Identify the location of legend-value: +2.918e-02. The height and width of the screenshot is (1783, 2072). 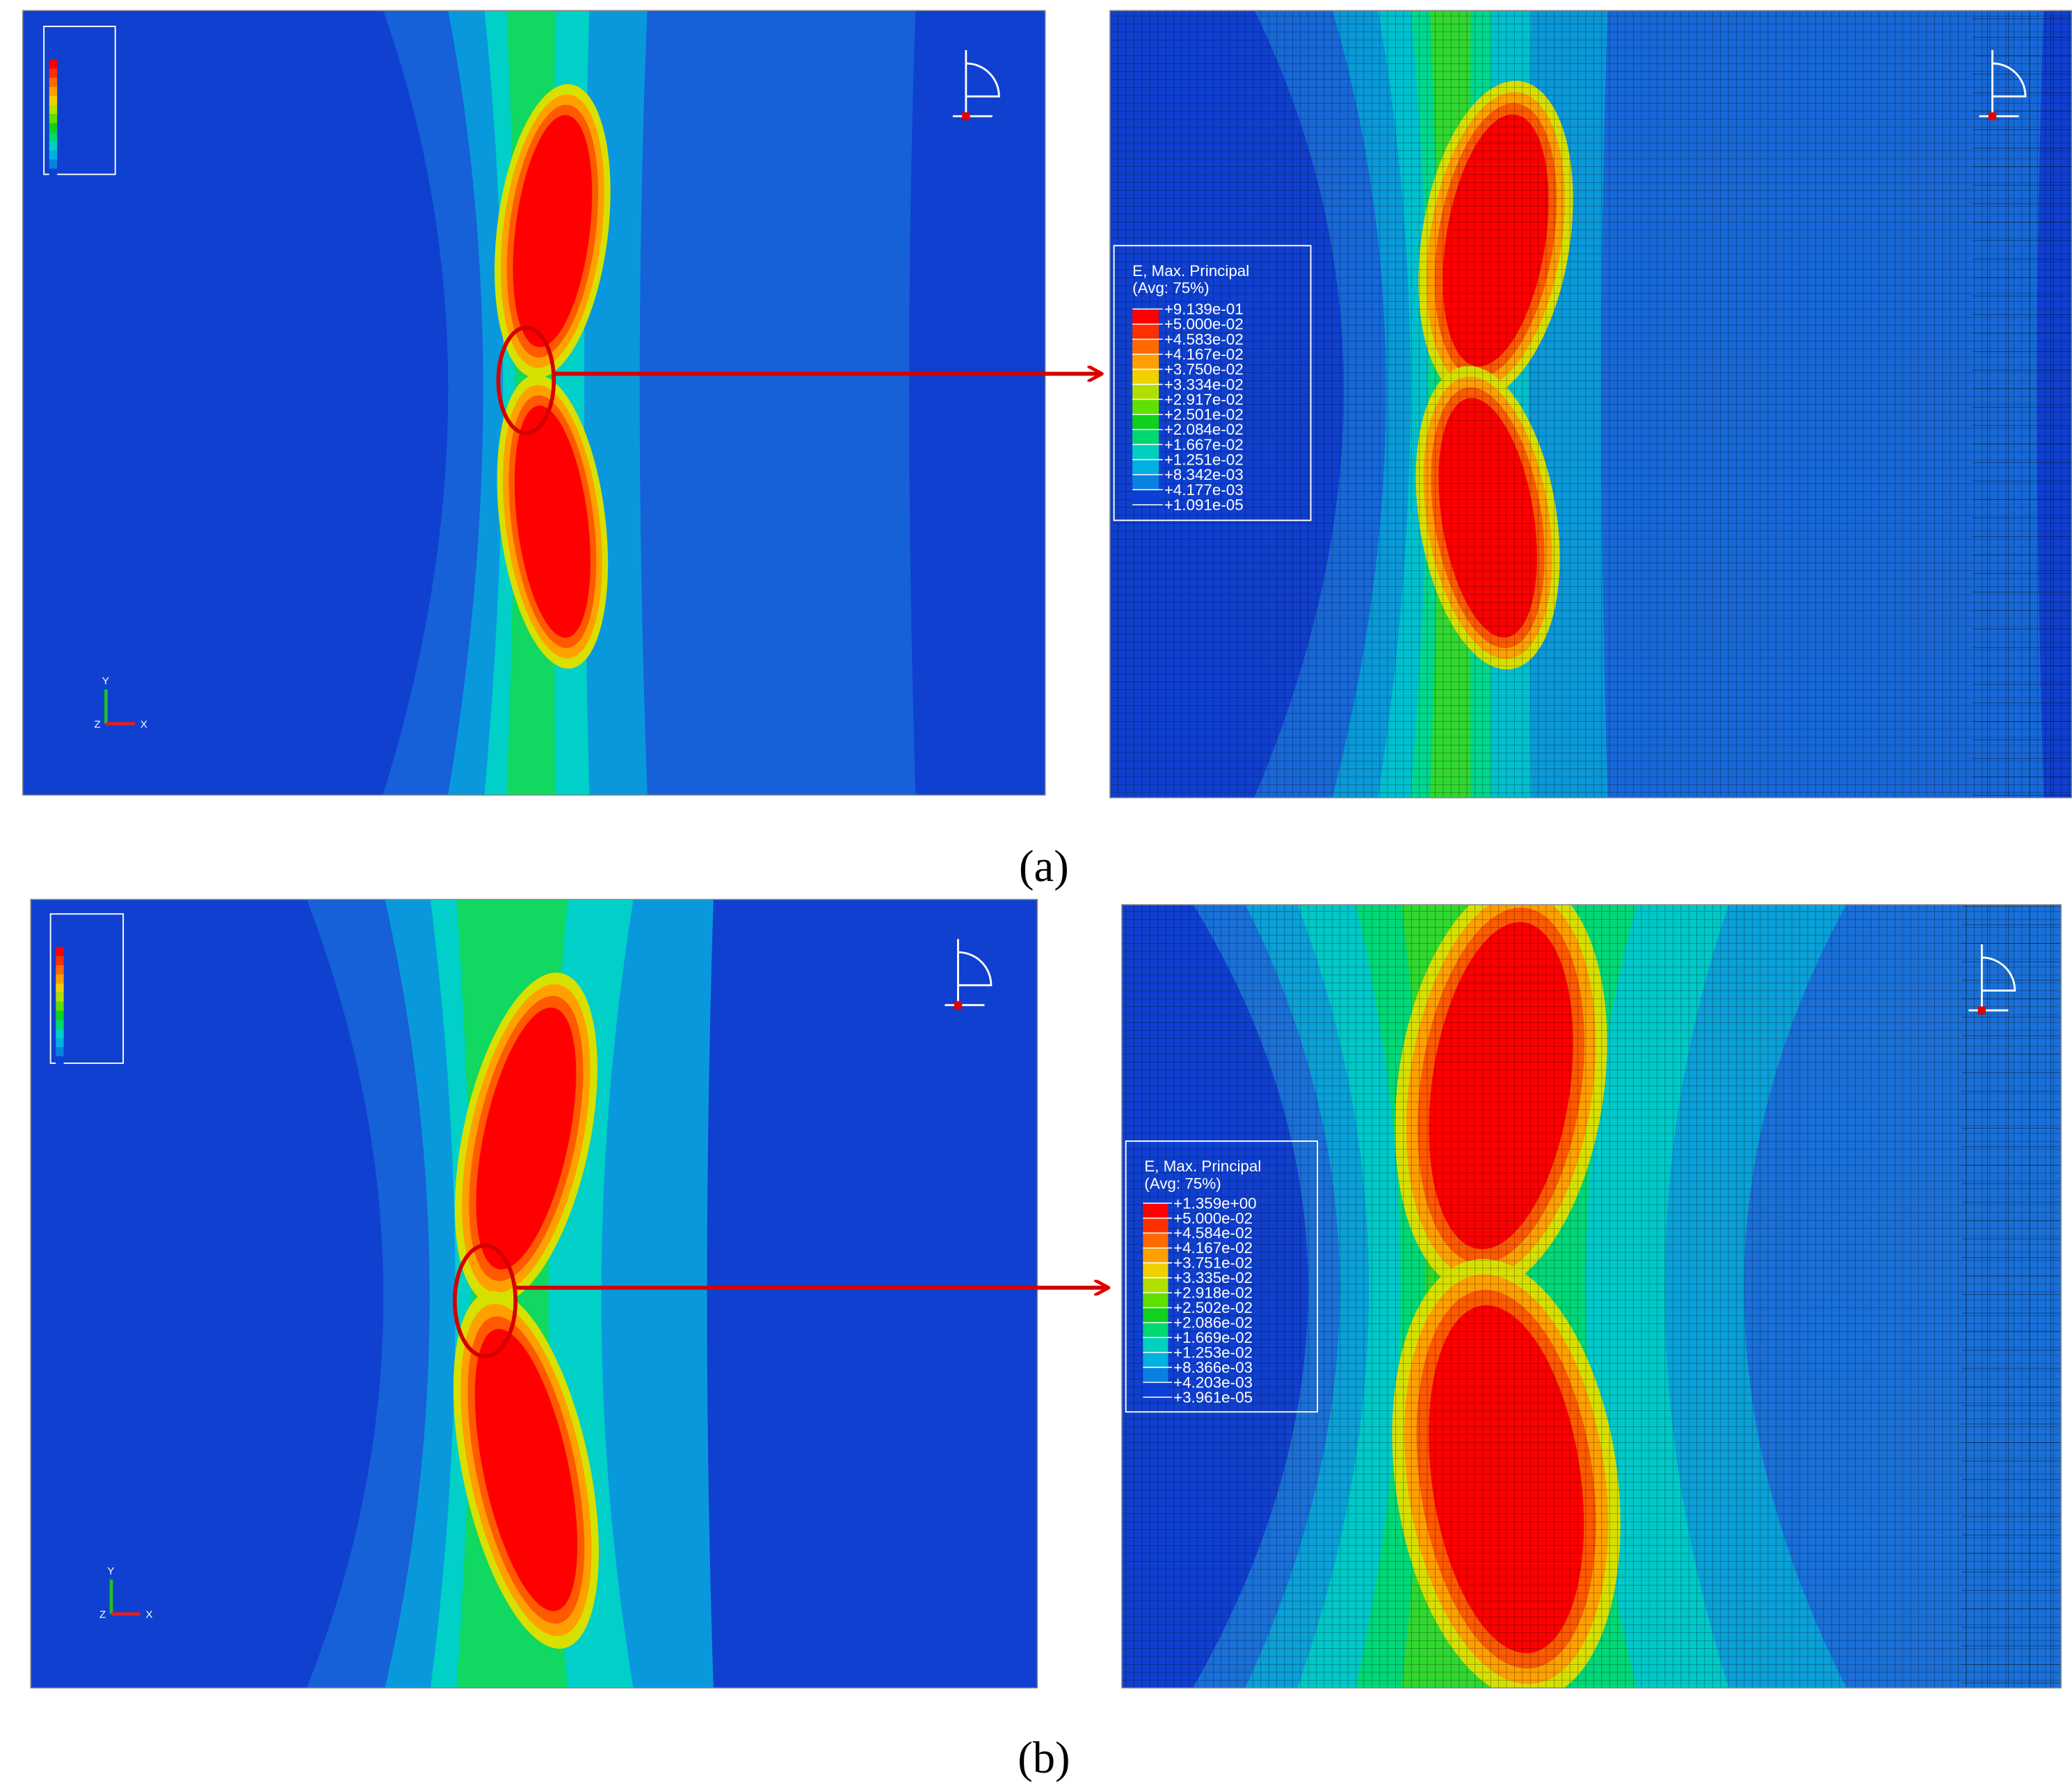
(1213, 1293).